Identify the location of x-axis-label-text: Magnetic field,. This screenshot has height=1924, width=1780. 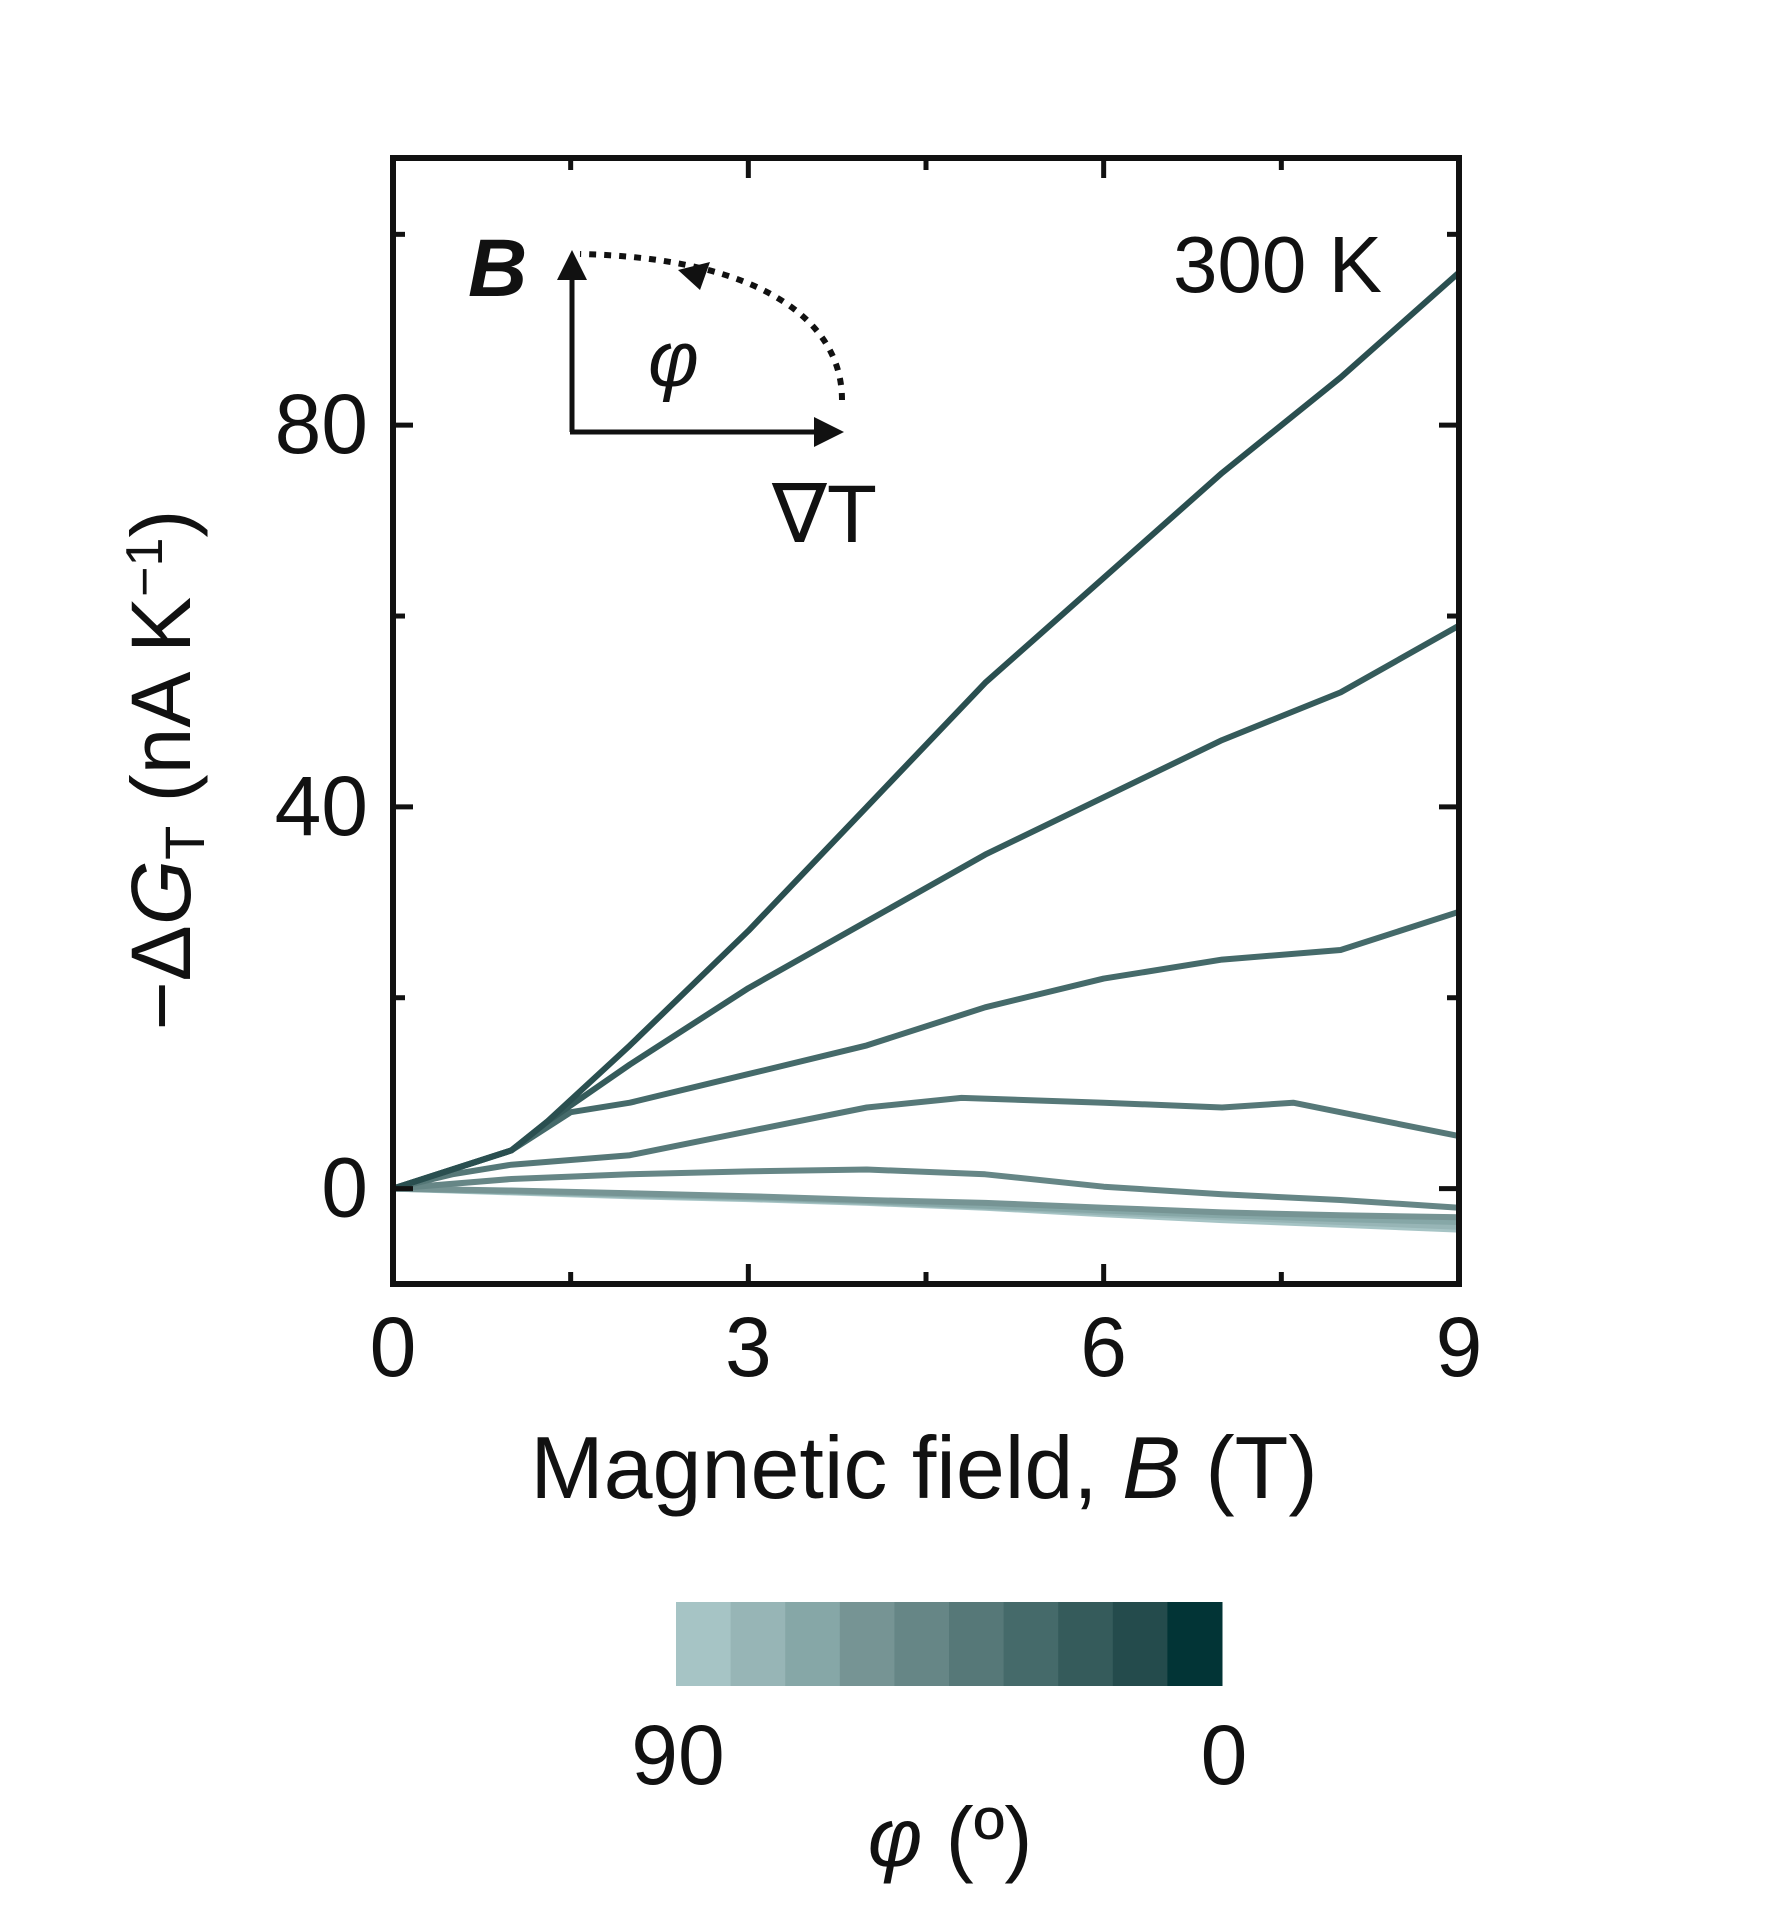
(826, 1467).